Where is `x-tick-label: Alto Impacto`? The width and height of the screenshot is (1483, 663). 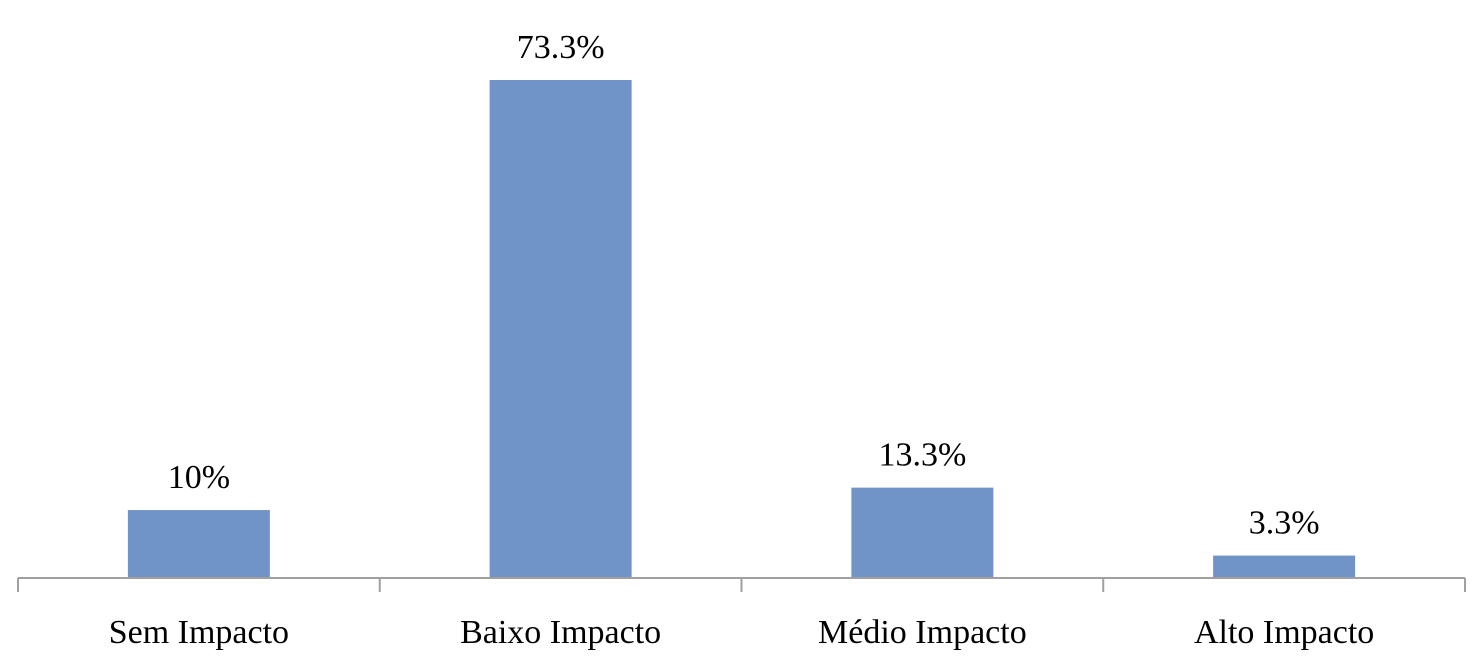
x-tick-label: Alto Impacto is located at coordinates (1284, 632).